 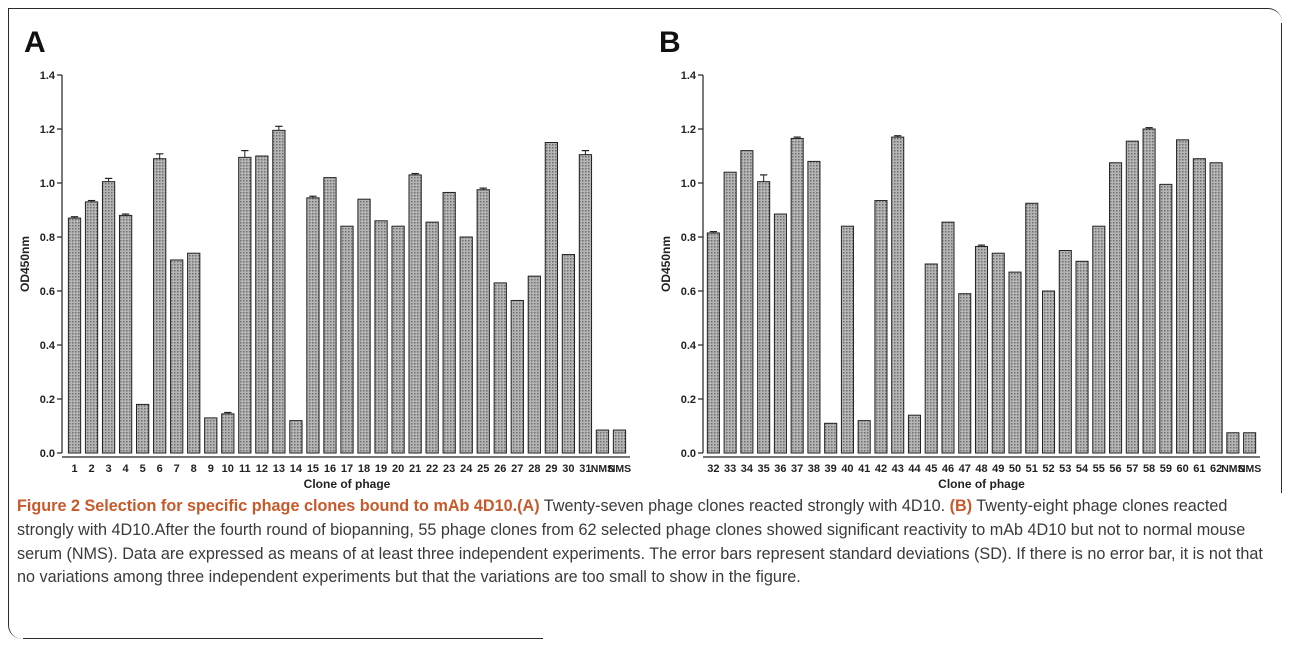 What do you see at coordinates (689, 76) in the screenshot?
I see `panel-b-y-tick-label: 1.4` at bounding box center [689, 76].